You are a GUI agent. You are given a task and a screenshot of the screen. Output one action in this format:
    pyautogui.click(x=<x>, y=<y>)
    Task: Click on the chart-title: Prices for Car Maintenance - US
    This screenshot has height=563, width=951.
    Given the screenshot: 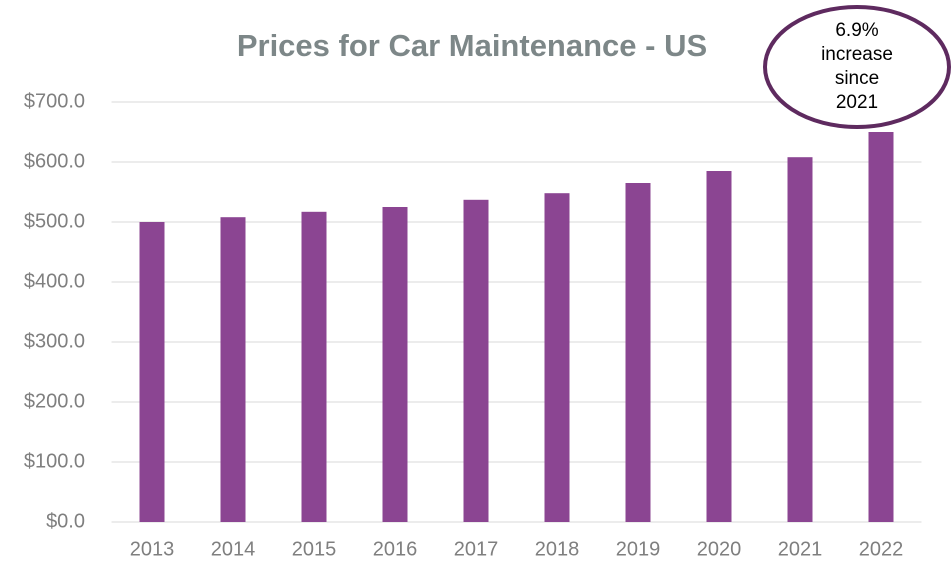 What is the action you would take?
    pyautogui.click(x=472, y=45)
    